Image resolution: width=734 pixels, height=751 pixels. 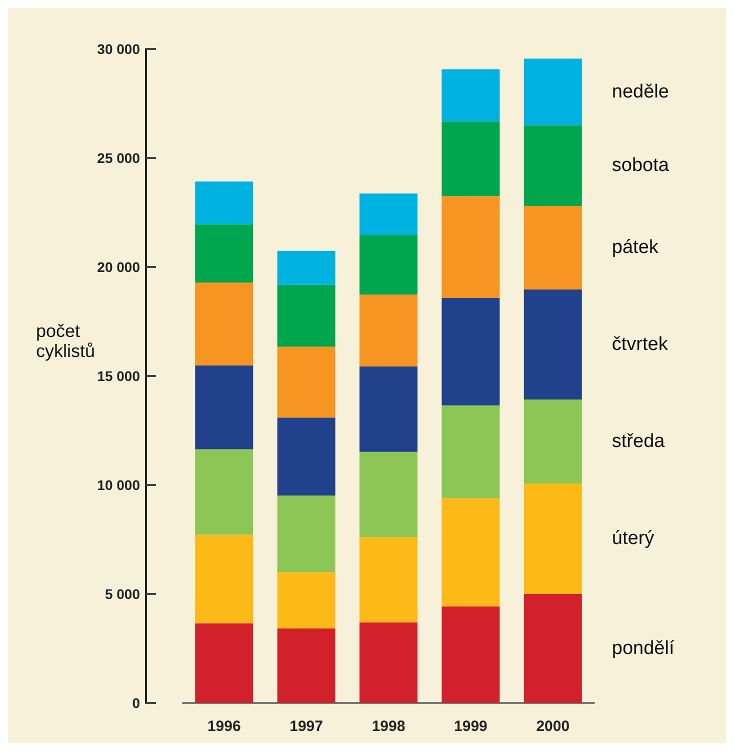 What do you see at coordinates (118, 485) in the screenshot?
I see `y-tick-label: 10 000` at bounding box center [118, 485].